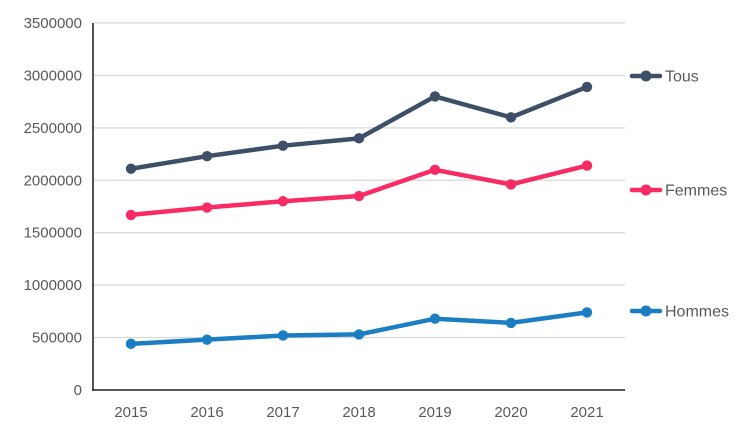 Image resolution: width=741 pixels, height=445 pixels. I want to click on data-point-femmes-2019, so click(435, 169).